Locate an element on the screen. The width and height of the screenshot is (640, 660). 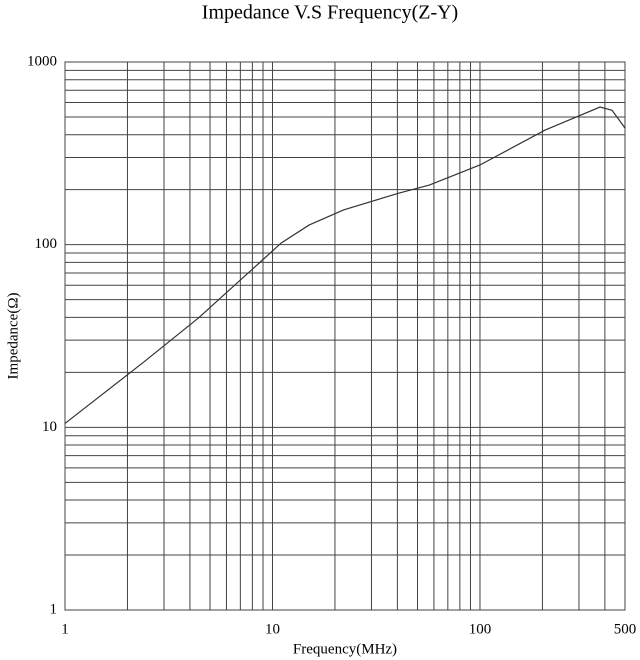
y-tick-label: 100 is located at coordinates (46, 244).